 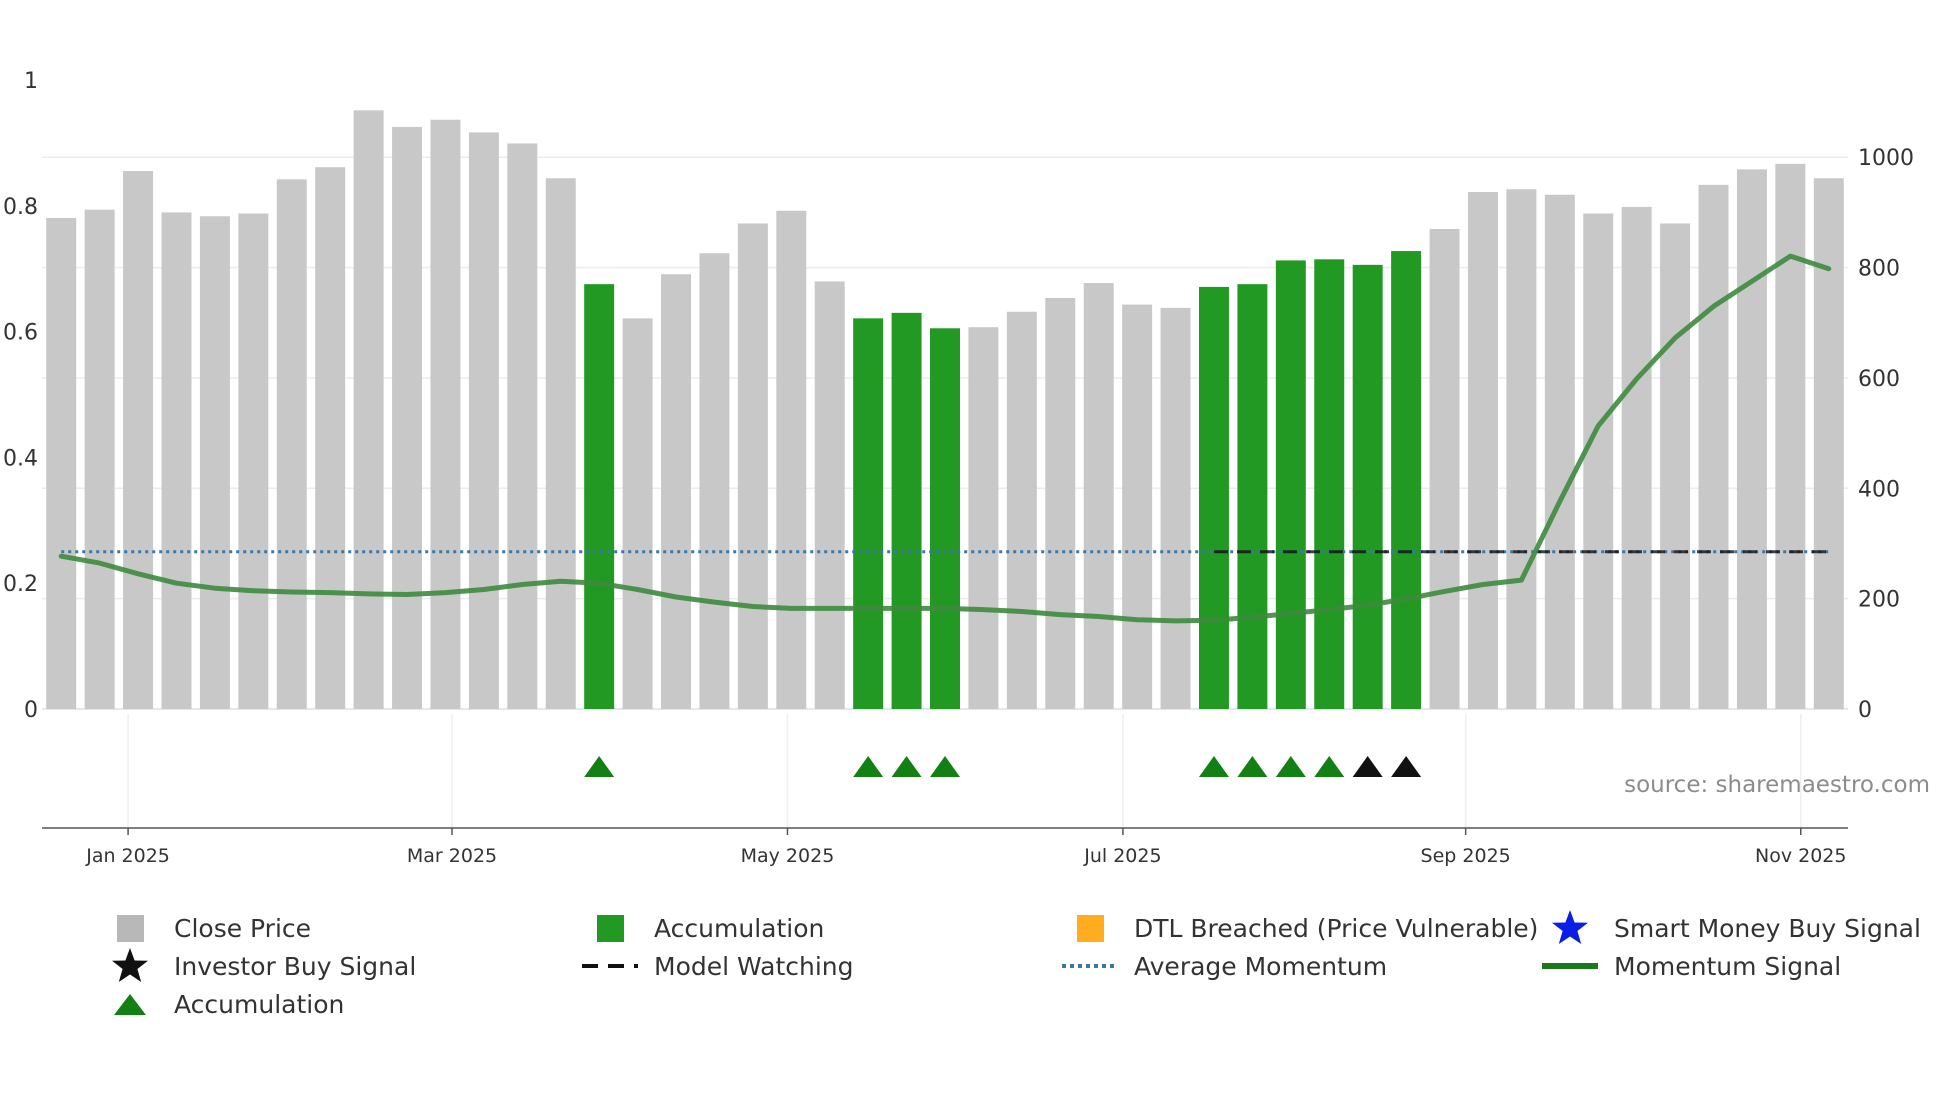 I want to click on right-tick-label: 0, so click(x=1865, y=710).